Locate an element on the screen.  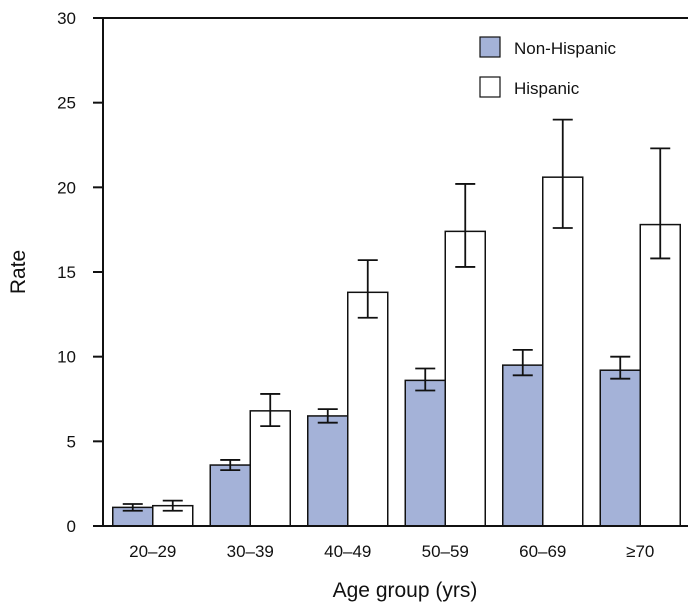
legend-swatch-hispanic is located at coordinates (490, 87).